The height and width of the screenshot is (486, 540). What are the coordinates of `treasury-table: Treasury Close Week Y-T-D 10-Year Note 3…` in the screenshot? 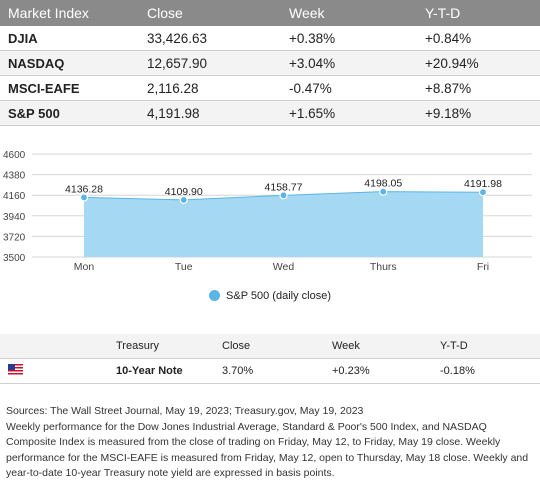 It's located at (270, 359).